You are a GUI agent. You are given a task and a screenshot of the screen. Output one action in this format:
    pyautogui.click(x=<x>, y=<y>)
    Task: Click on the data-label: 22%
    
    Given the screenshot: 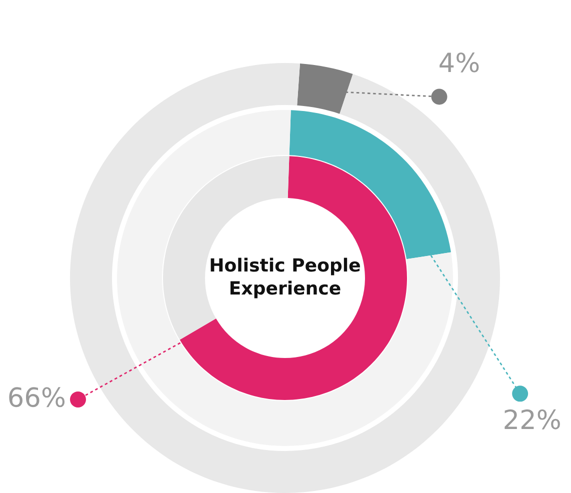 What is the action you would take?
    pyautogui.click(x=532, y=419)
    